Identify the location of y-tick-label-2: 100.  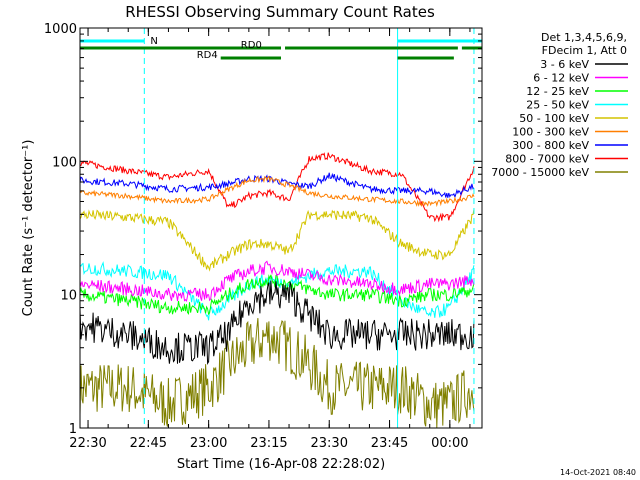
(64, 162).